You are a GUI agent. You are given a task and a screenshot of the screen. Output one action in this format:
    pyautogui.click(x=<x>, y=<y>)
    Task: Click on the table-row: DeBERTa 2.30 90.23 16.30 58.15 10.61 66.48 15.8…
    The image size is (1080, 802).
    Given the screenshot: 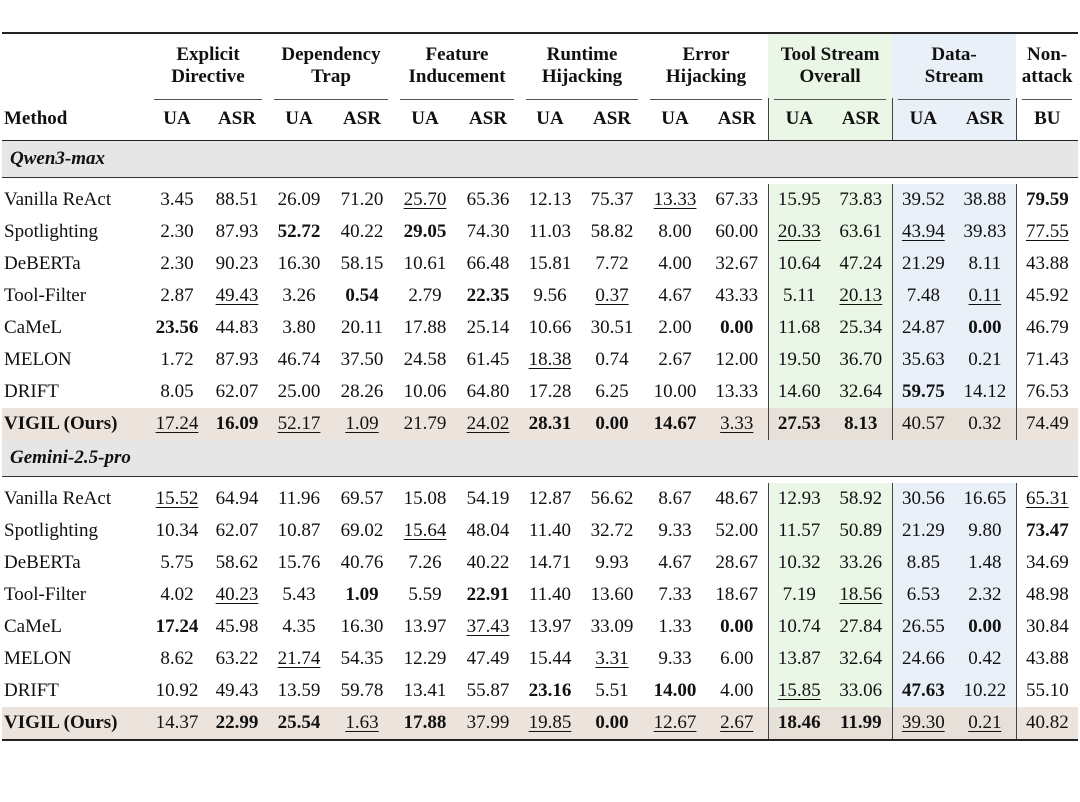 What is the action you would take?
    pyautogui.click(x=540, y=264)
    